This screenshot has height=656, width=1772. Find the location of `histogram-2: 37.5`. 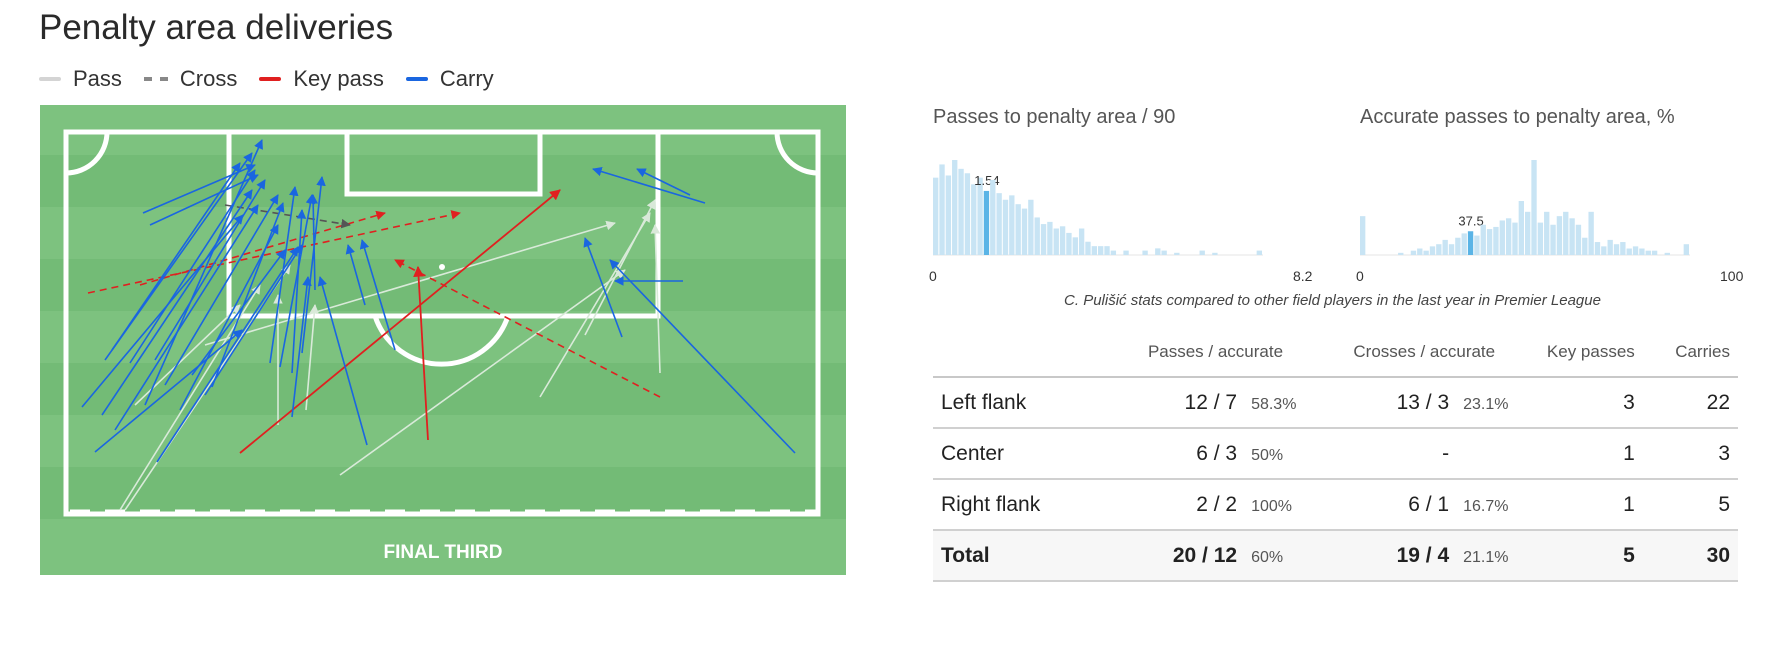

histogram-2: 37.5 is located at coordinates (1525, 208).